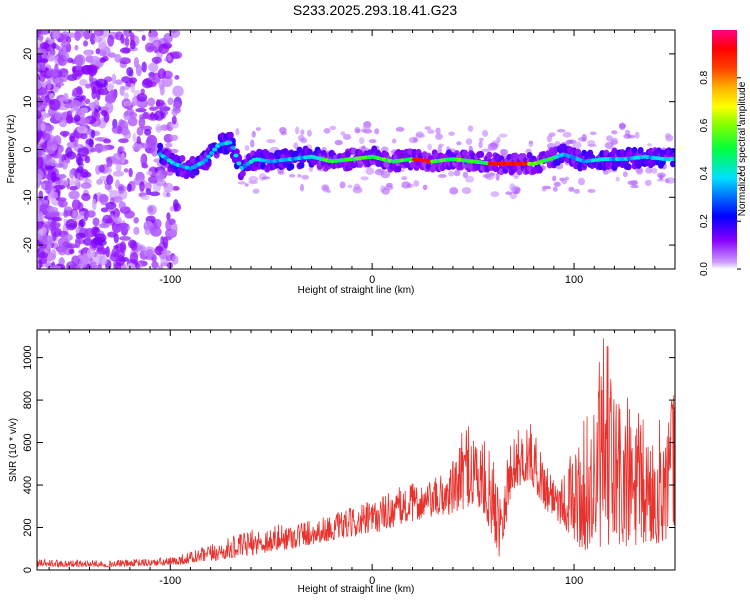 This screenshot has width=750, height=600. I want to click on colorbar-tick-label: 0.8, so click(704, 77).